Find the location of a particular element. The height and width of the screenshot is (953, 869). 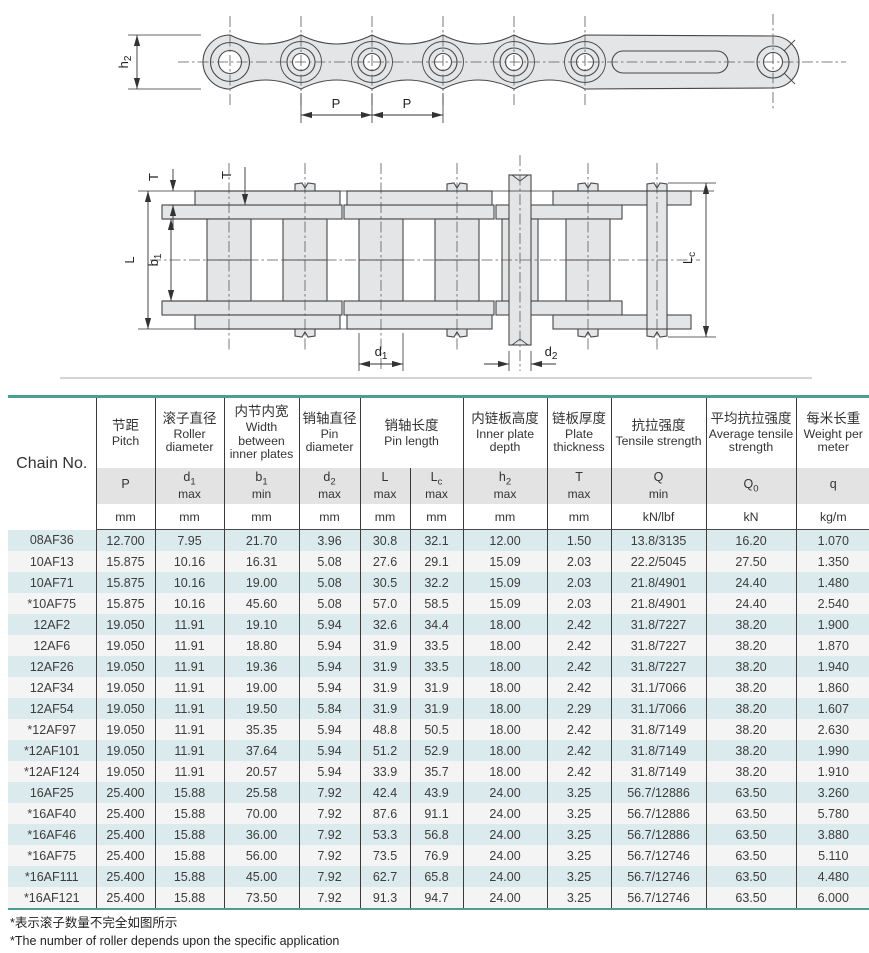

value-cell: 1.990 is located at coordinates (832, 750).